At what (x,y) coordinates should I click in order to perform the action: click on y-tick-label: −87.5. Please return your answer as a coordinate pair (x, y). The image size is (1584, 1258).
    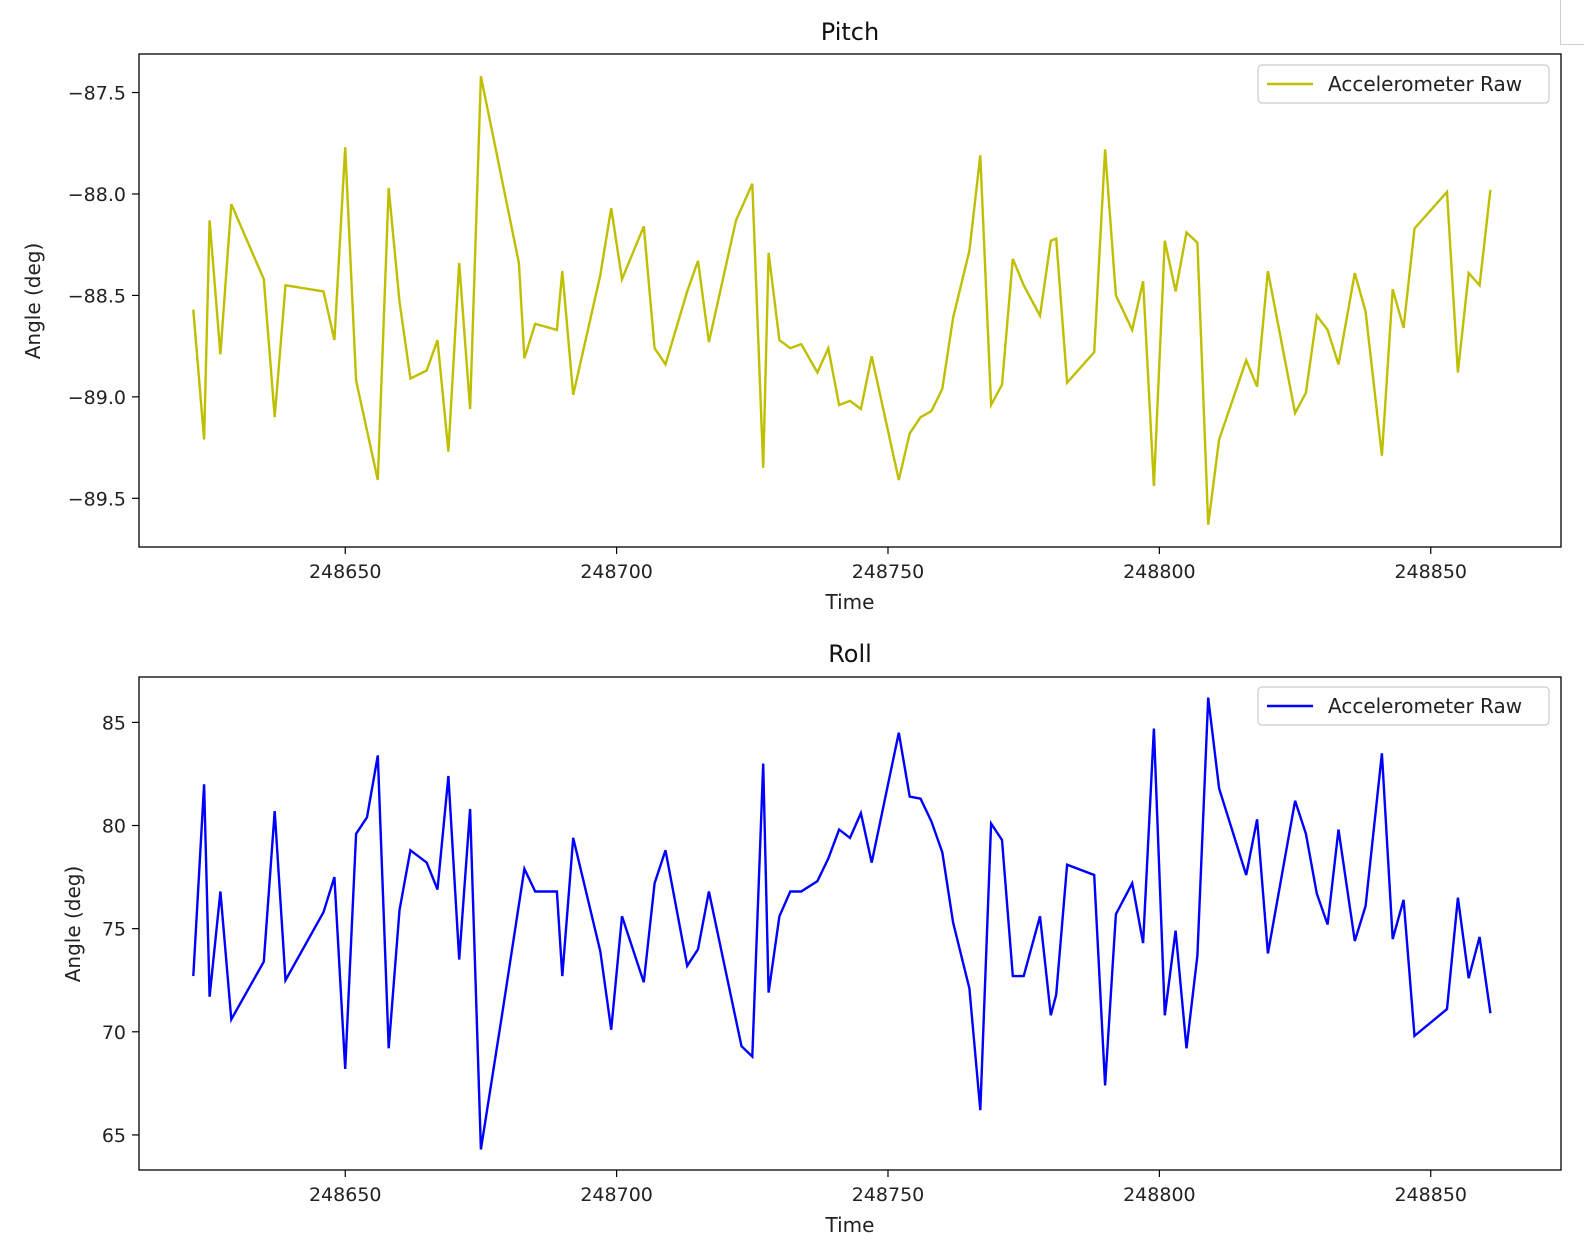
    Looking at the image, I should click on (97, 94).